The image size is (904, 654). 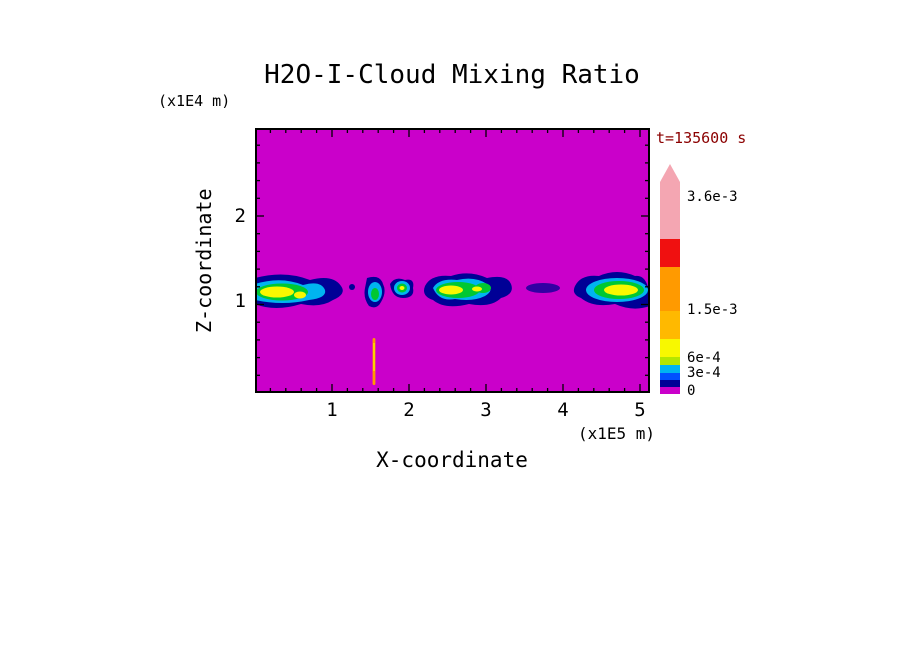 What do you see at coordinates (299, 291) in the screenshot?
I see `cloud-left` at bounding box center [299, 291].